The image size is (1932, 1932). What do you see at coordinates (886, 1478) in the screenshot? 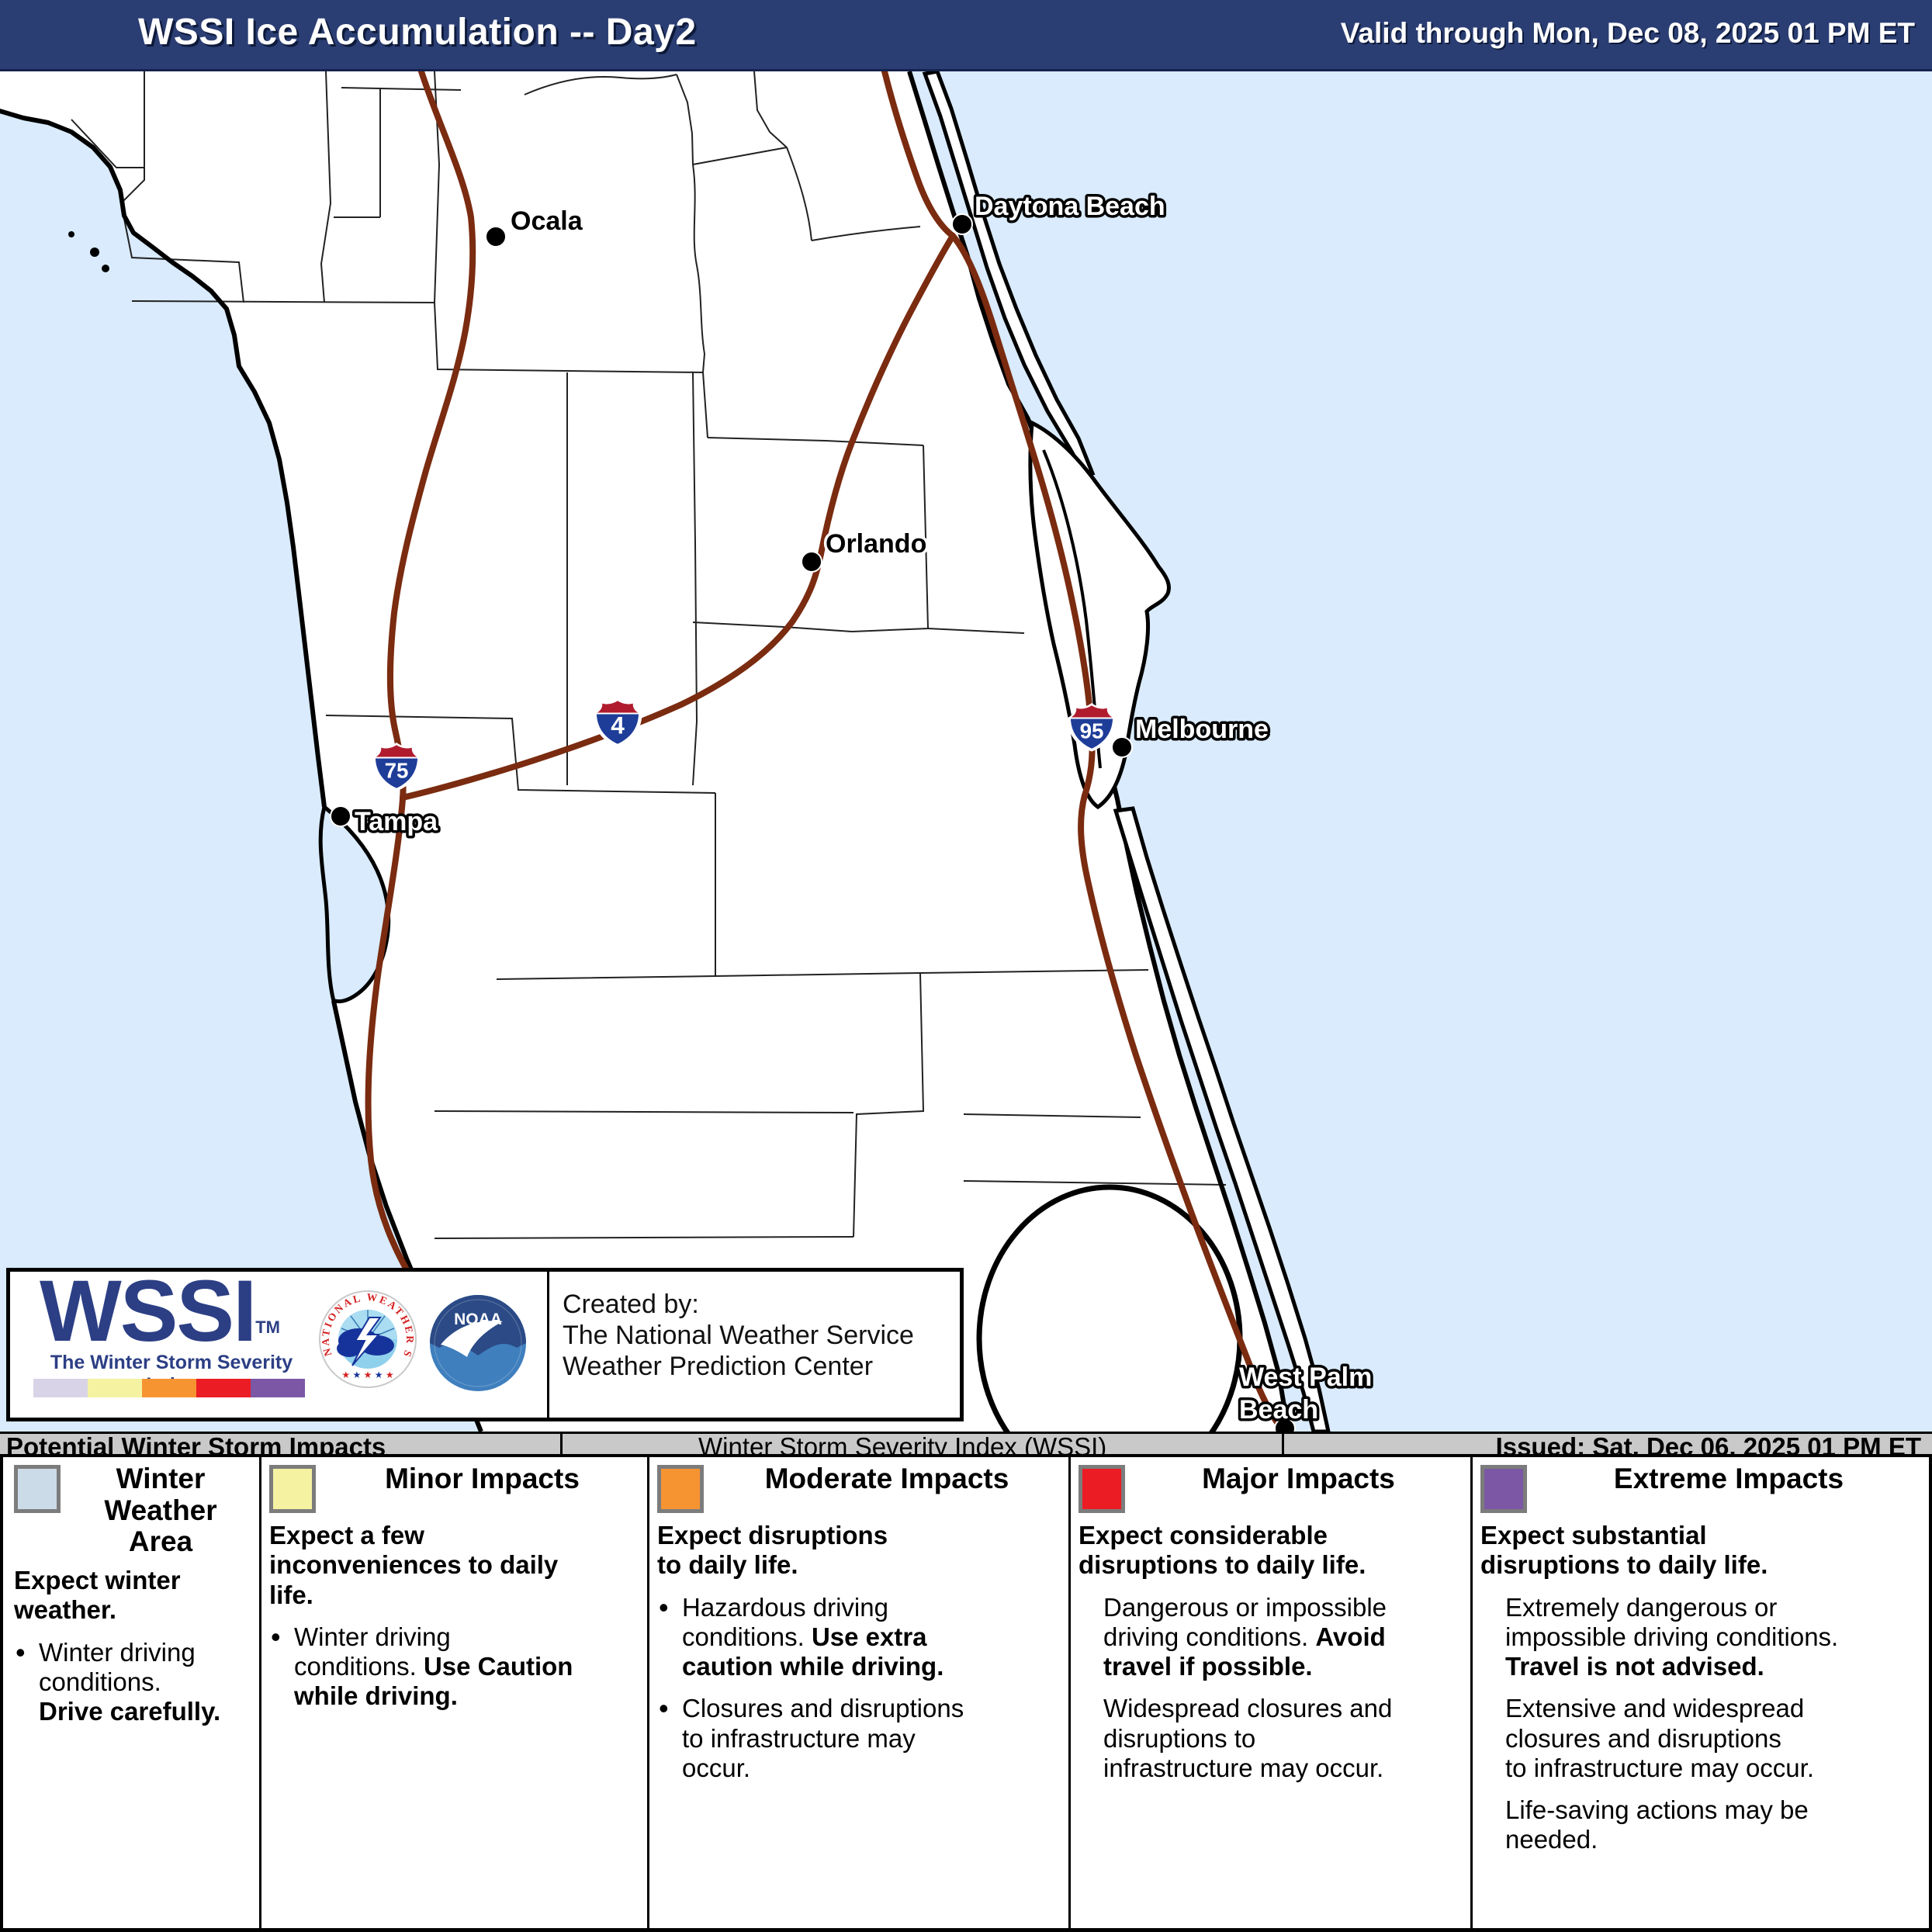
I see `legend-title: Moderate Impacts` at bounding box center [886, 1478].